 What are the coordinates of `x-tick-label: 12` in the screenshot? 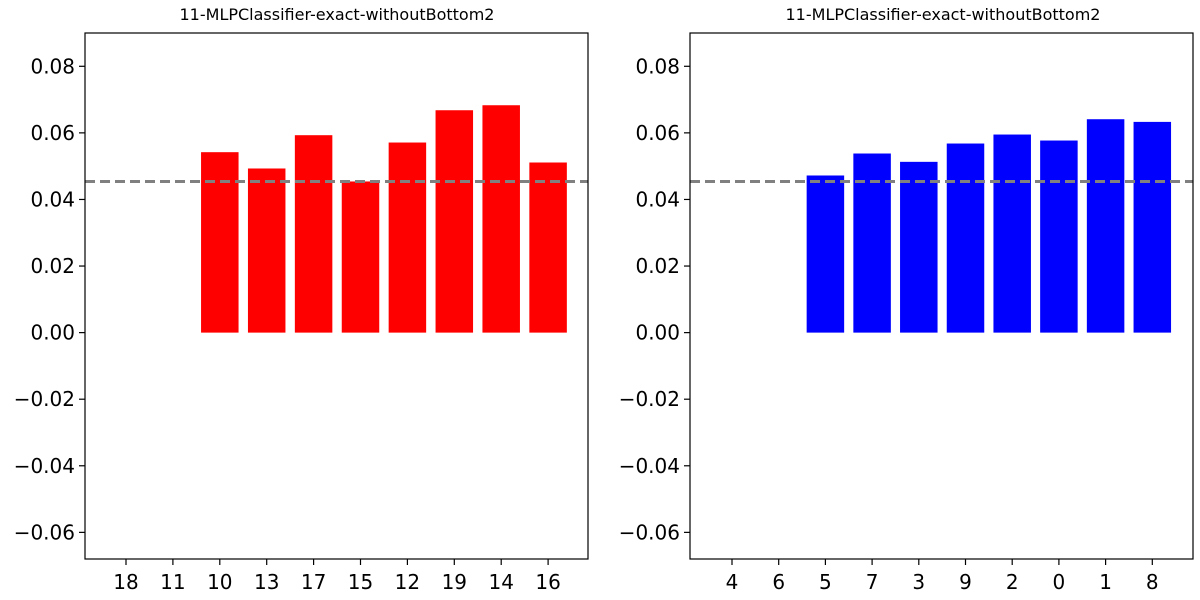 It's located at (407, 582).